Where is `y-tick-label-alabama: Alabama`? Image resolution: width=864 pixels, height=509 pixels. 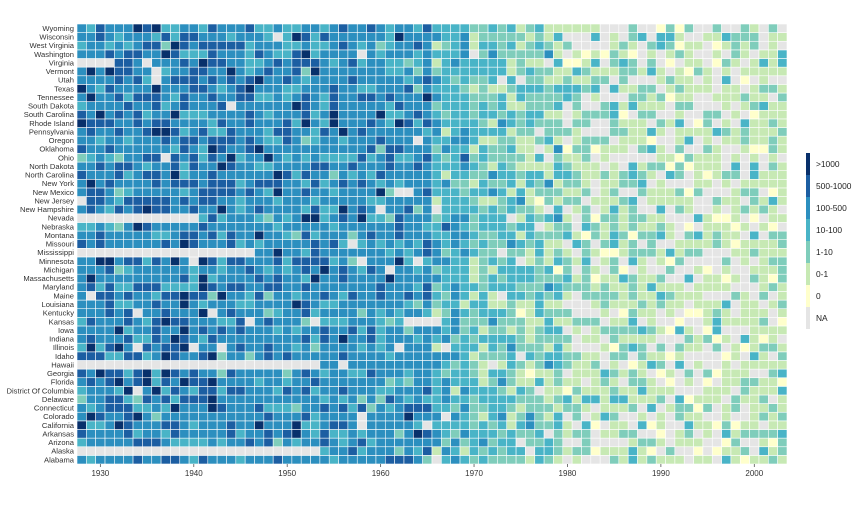
y-tick-label-alabama: Alabama is located at coordinates (59, 459).